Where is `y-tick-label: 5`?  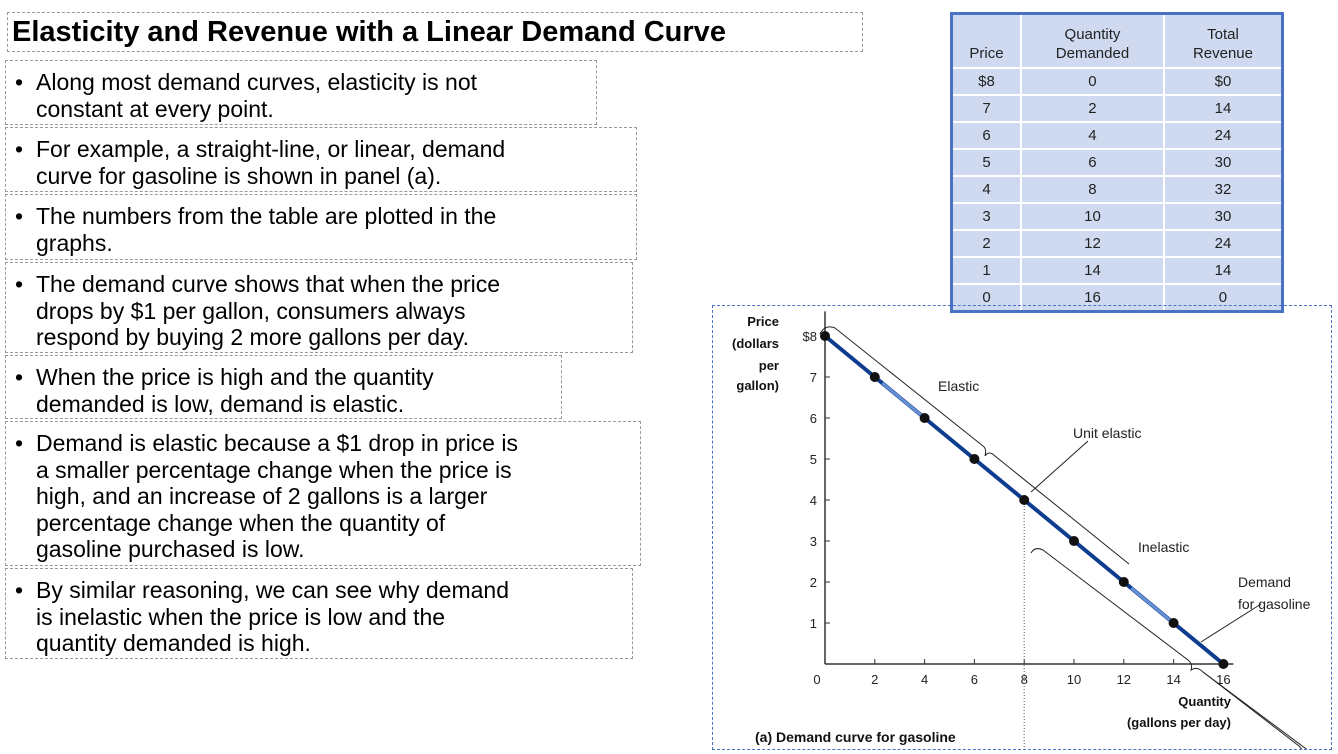
y-tick-label: 5 is located at coordinates (813, 459).